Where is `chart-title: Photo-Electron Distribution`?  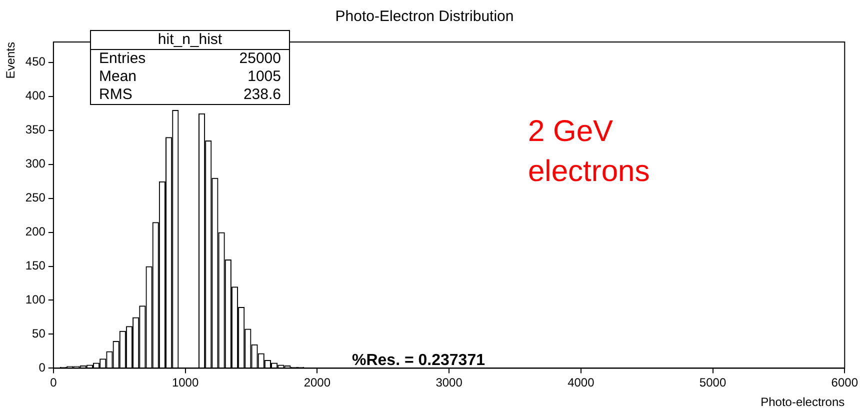 chart-title: Photo-Electron Distribution is located at coordinates (424, 17).